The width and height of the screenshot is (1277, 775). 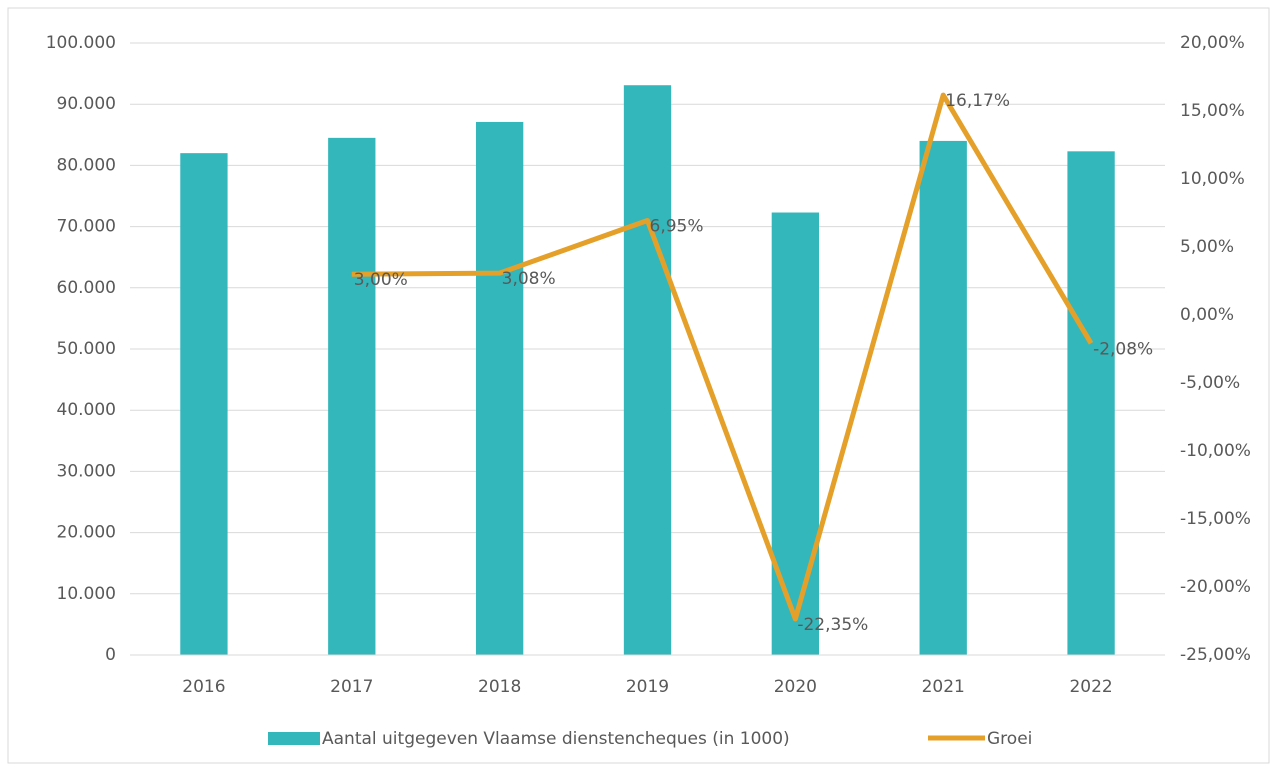 I want to click on y-tick-label: 50.000, so click(x=86, y=349).